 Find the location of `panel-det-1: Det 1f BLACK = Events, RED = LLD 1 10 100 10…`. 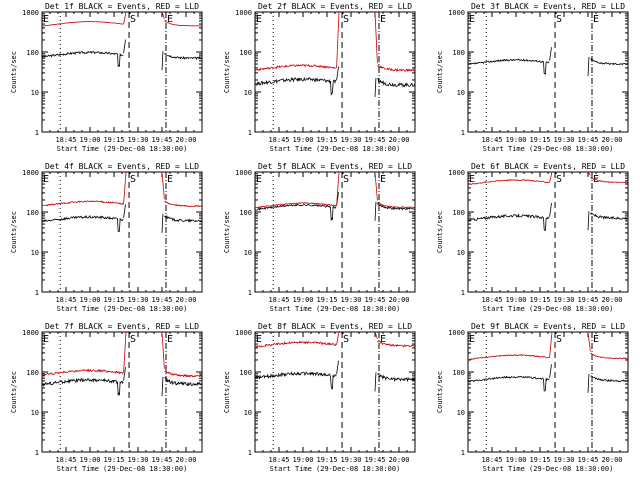

panel-det-1: Det 1f BLACK = Events, RED = LLD 1 10 100 10… is located at coordinates (106, 77).